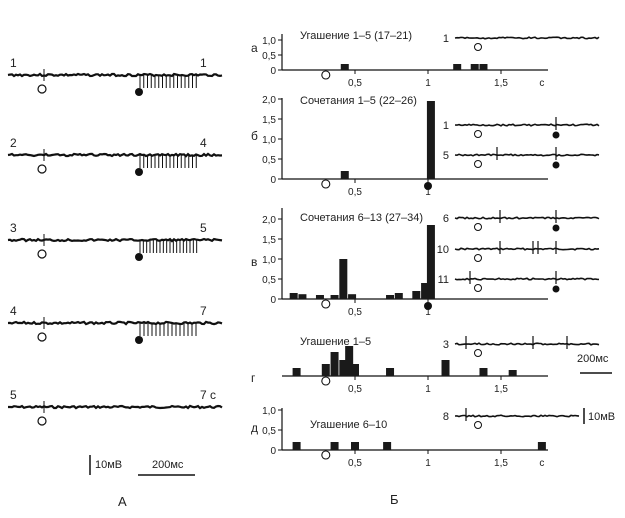 The height and width of the screenshot is (518, 625). What do you see at coordinates (521, 346) in the screenshot?
I see `record-trace: 3` at bounding box center [521, 346].